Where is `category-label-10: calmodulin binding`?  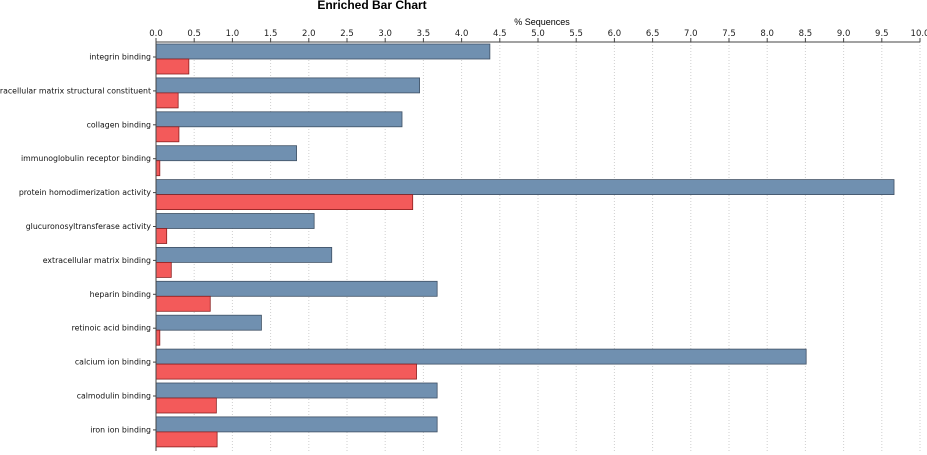 category-label-10: calmodulin binding is located at coordinates (114, 396).